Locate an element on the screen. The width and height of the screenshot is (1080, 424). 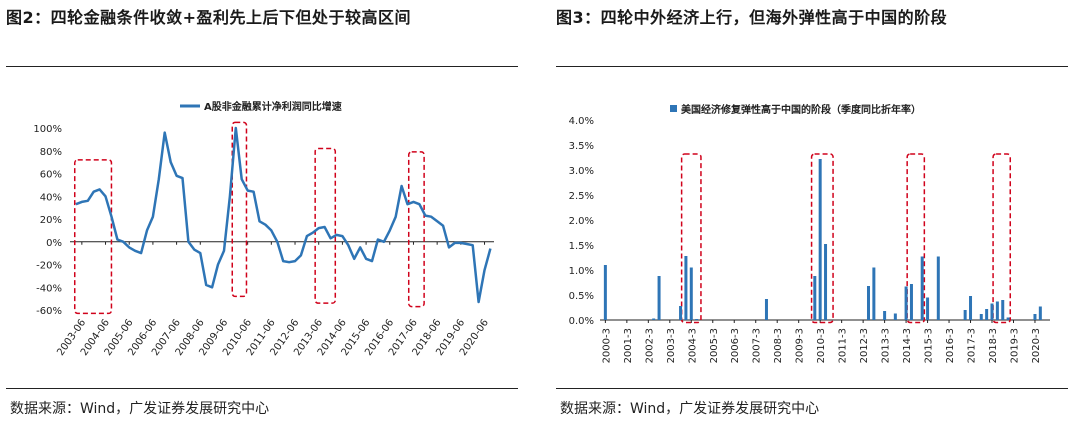
y-tick-label: 1.5% is located at coordinates (581, 246).